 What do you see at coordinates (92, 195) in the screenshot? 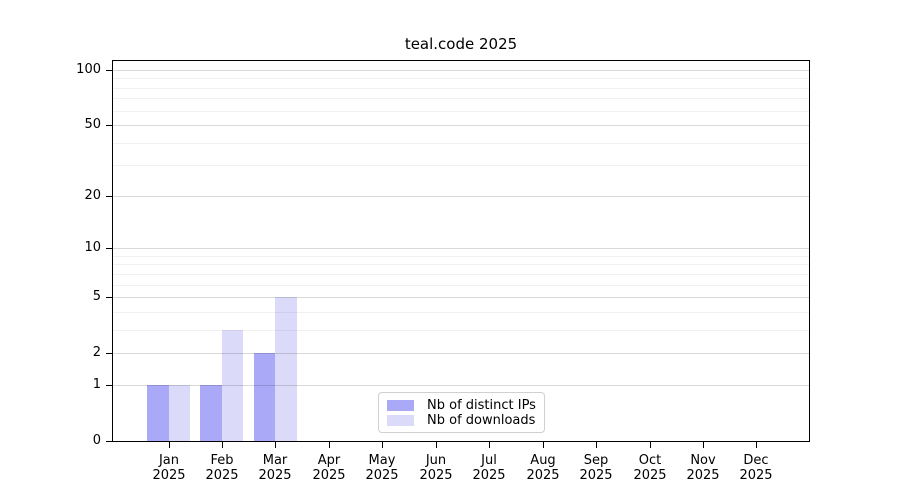
I see `y-tick-label: 20` at bounding box center [92, 195].